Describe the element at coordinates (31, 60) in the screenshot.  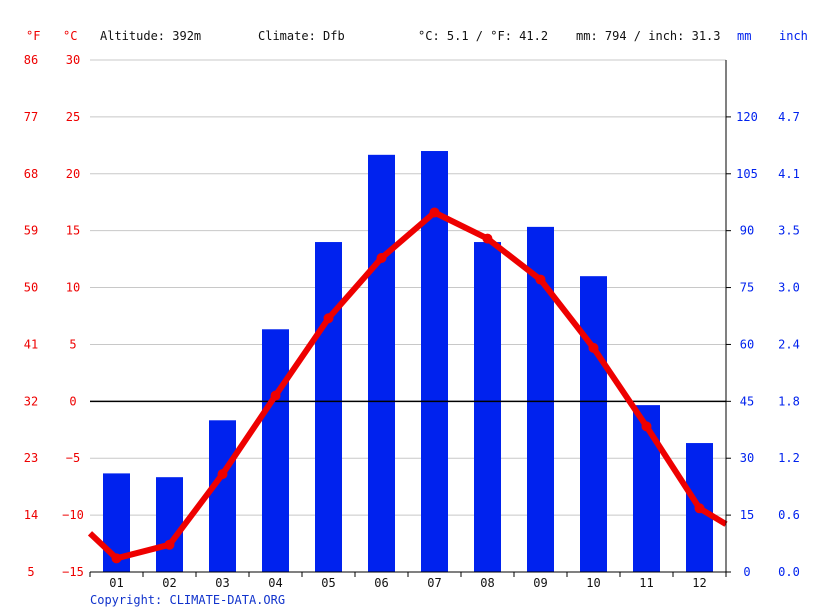
I see `fahrenheit-tick-label: 86` at that location.